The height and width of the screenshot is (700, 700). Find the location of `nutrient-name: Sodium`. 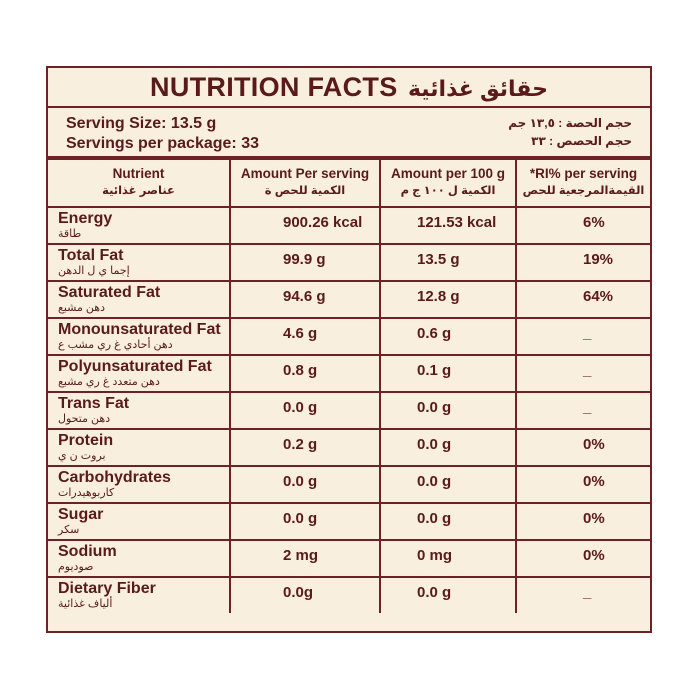

nutrient-name: Sodium is located at coordinates (87, 551).